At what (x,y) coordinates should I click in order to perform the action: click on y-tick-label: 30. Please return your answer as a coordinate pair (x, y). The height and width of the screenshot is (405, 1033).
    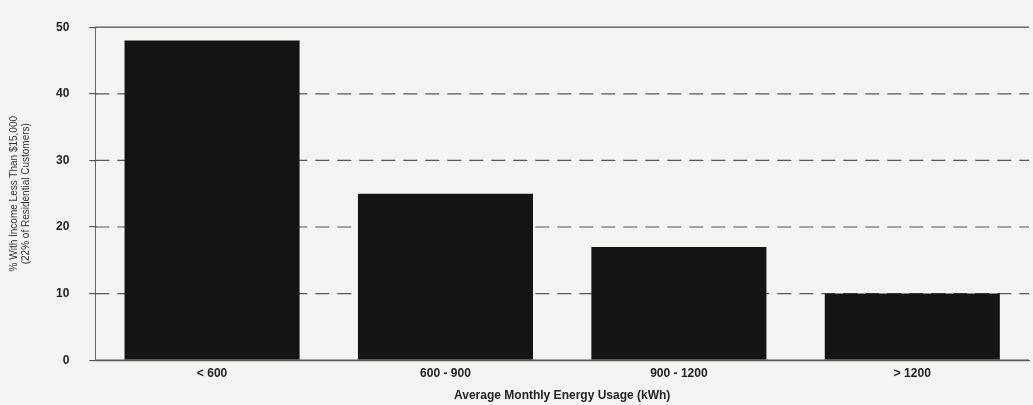
    Looking at the image, I should click on (62, 159).